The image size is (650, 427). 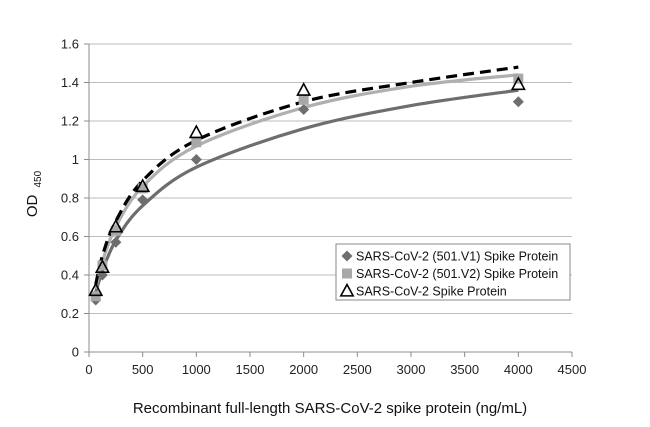 I want to click on x-tick-label: 1000, so click(x=196, y=369).